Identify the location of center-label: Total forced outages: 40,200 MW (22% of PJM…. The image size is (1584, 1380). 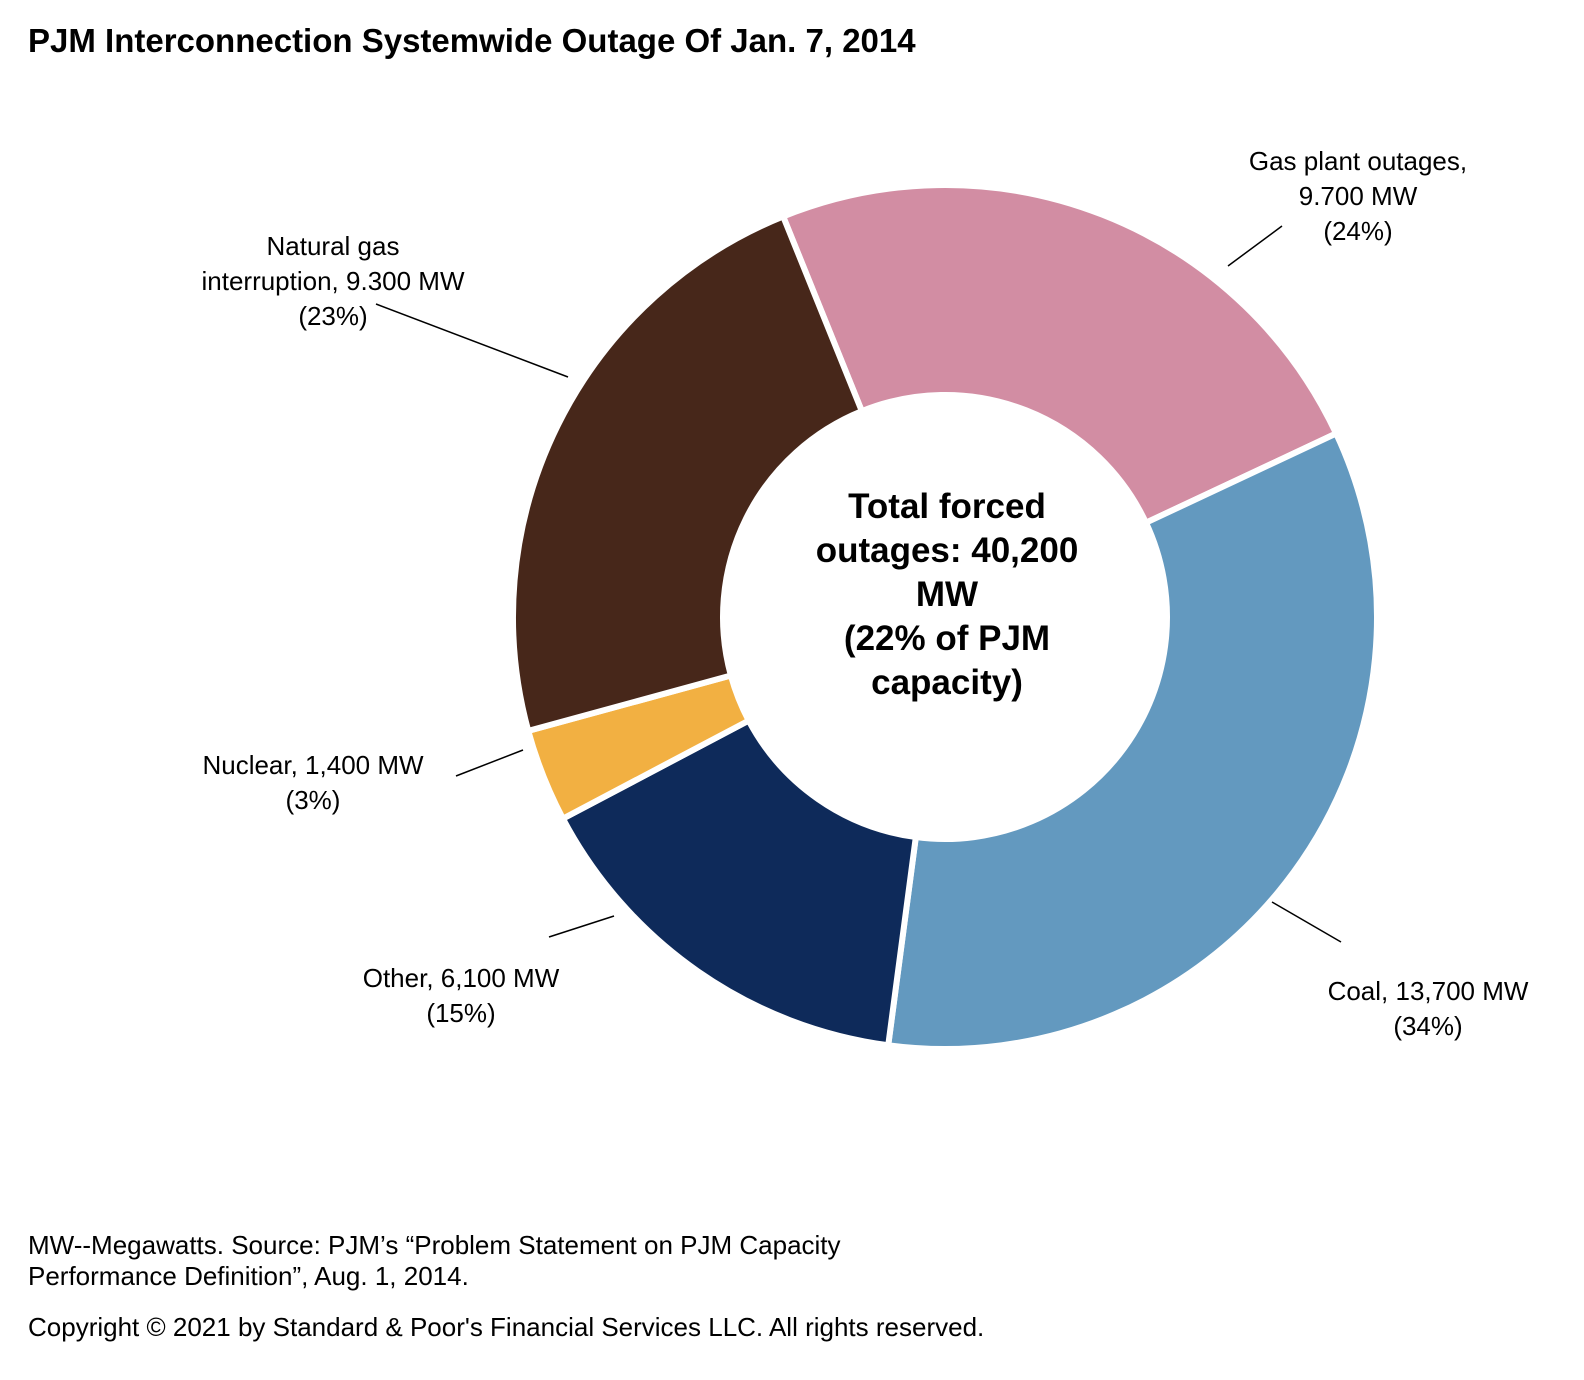
(947, 594).